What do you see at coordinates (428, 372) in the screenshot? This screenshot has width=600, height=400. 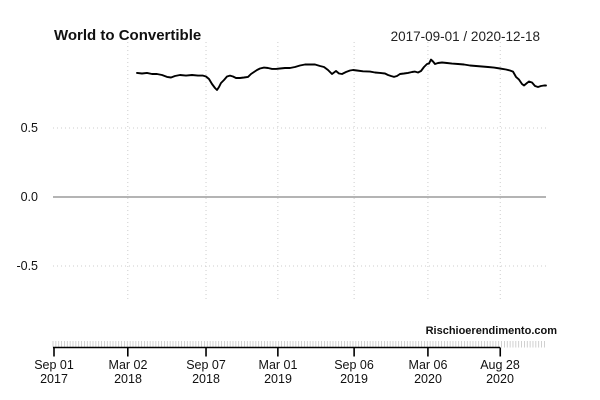 I see `x-tick-label-mar-2020: Mar 06 2020` at bounding box center [428, 372].